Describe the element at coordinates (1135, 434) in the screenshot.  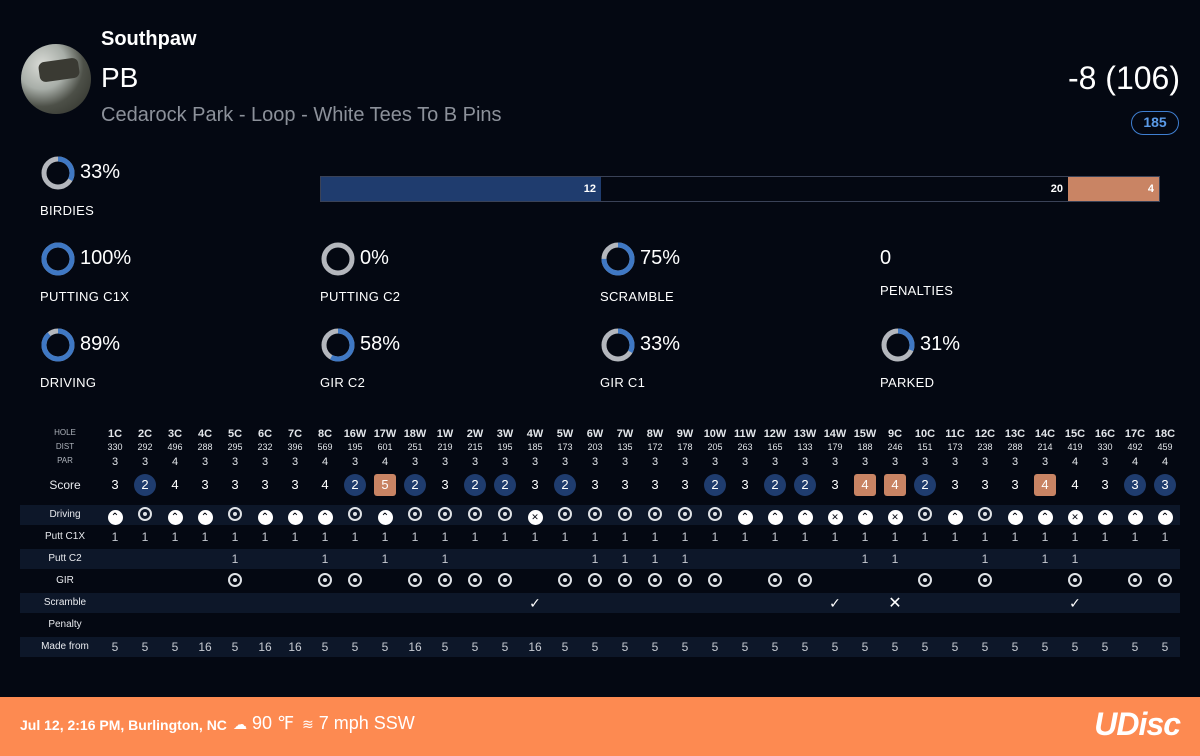
I see `holes-cell: 17C` at that location.